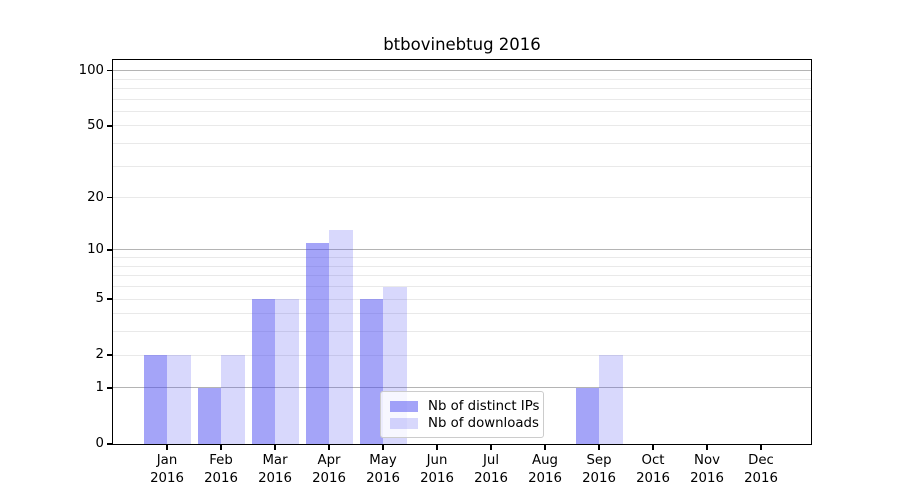 The image size is (900, 500). Describe the element at coordinates (91, 70) in the screenshot. I see `y-tick-label: 100` at that location.